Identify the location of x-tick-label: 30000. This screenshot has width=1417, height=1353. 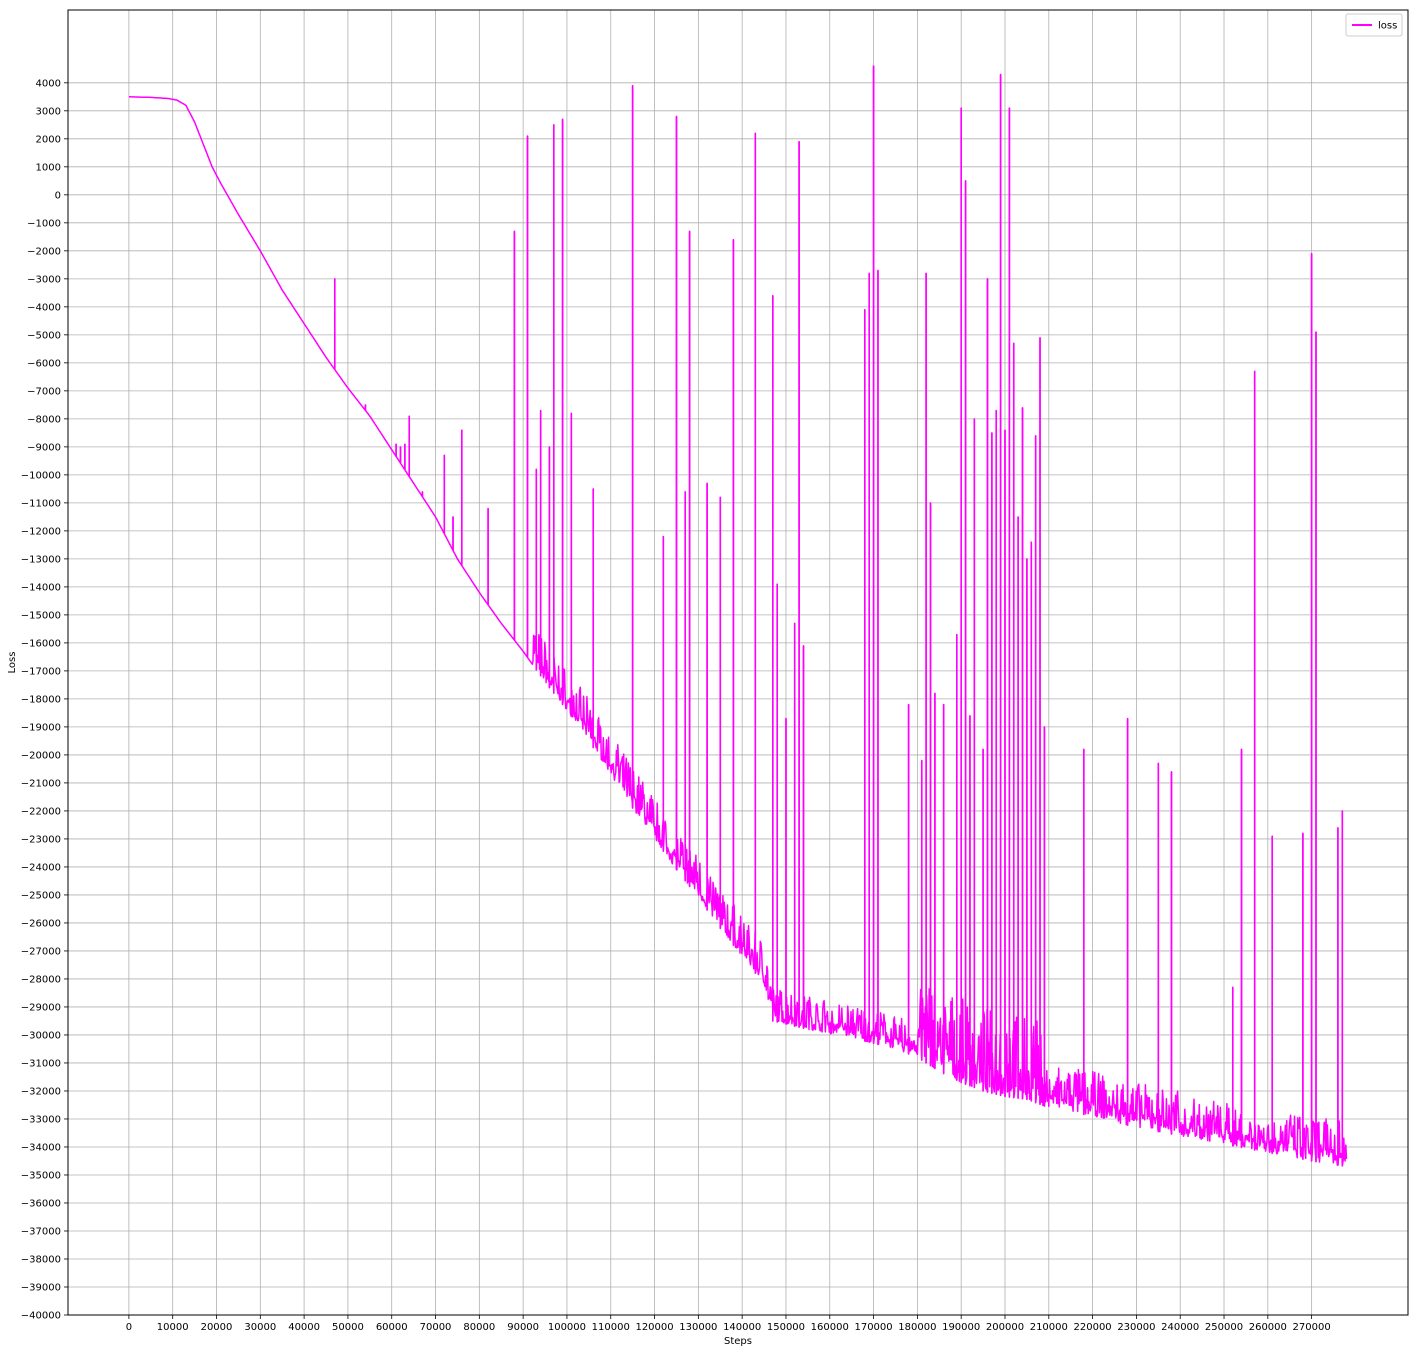
(260, 1327).